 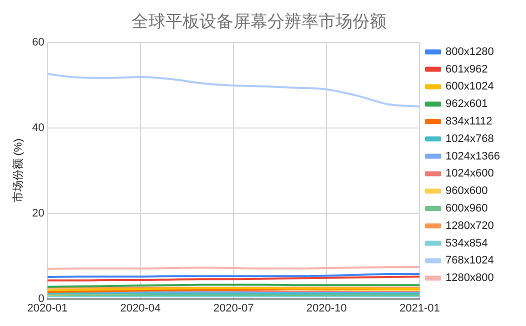 I want to click on y-tick-label: 0, so click(x=41, y=298).